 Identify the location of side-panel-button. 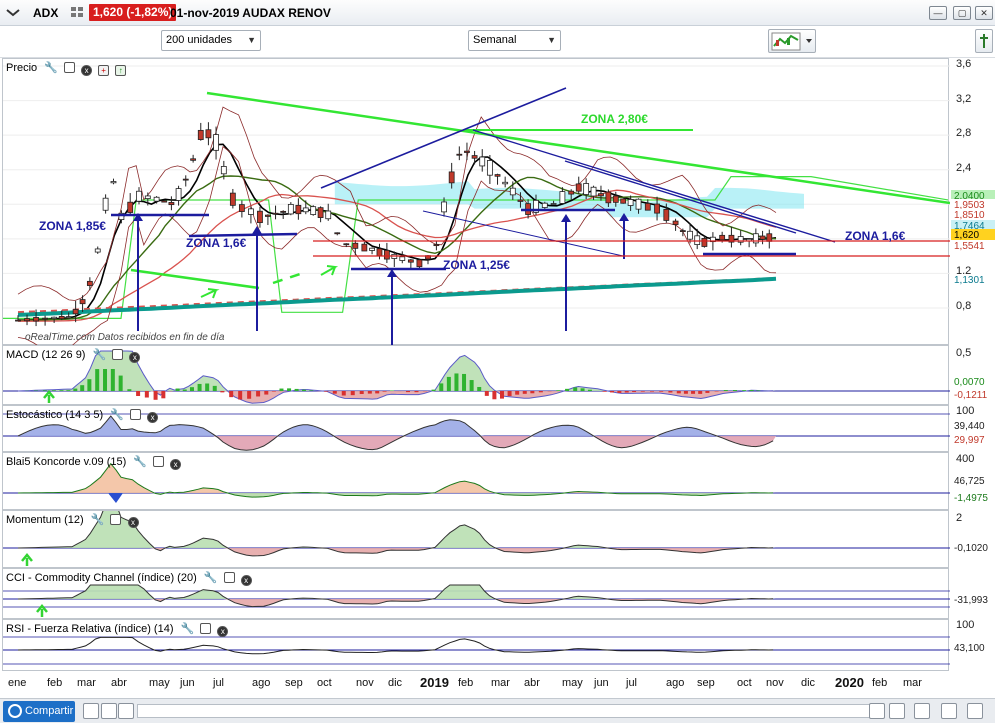
(984, 41).